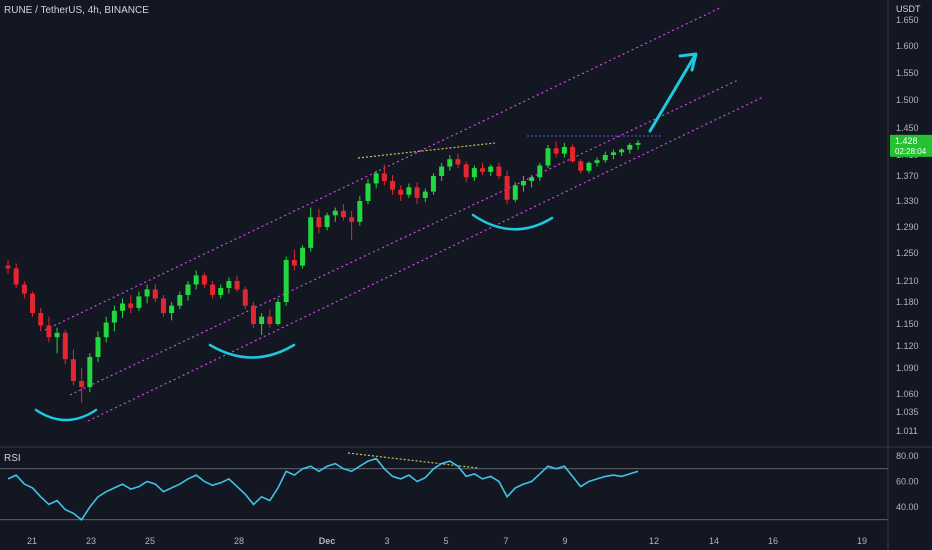 This screenshot has height=550, width=932. What do you see at coordinates (773, 541) in the screenshot?
I see `time-tick-label: 16` at bounding box center [773, 541].